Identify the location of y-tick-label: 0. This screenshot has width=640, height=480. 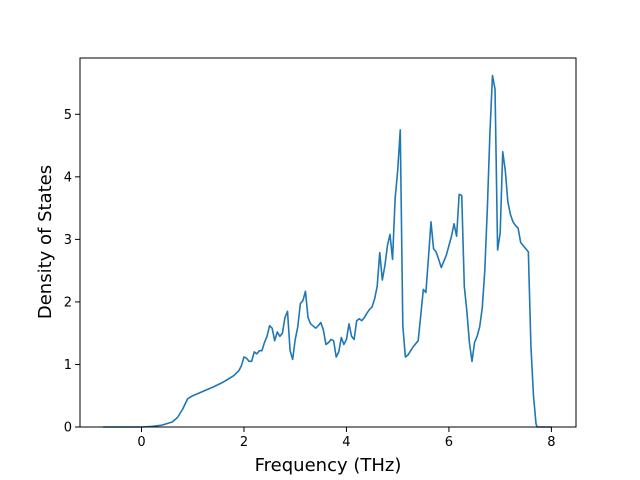
(68, 428).